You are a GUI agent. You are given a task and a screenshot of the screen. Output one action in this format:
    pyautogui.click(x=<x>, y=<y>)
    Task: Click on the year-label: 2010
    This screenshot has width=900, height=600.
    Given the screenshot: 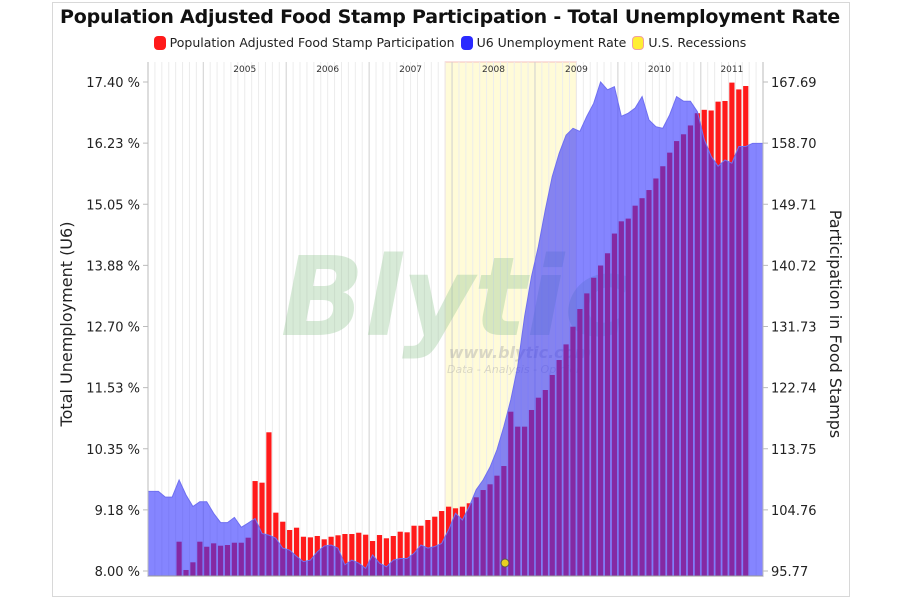 What is the action you would take?
    pyautogui.click(x=659, y=70)
    